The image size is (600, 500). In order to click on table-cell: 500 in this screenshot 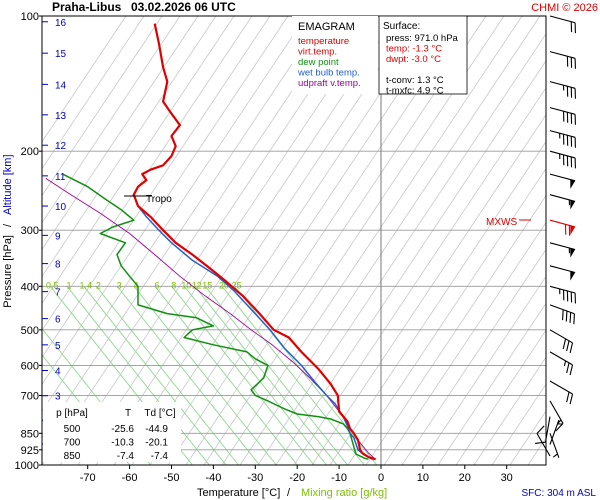, I will do `click(72, 429)`.